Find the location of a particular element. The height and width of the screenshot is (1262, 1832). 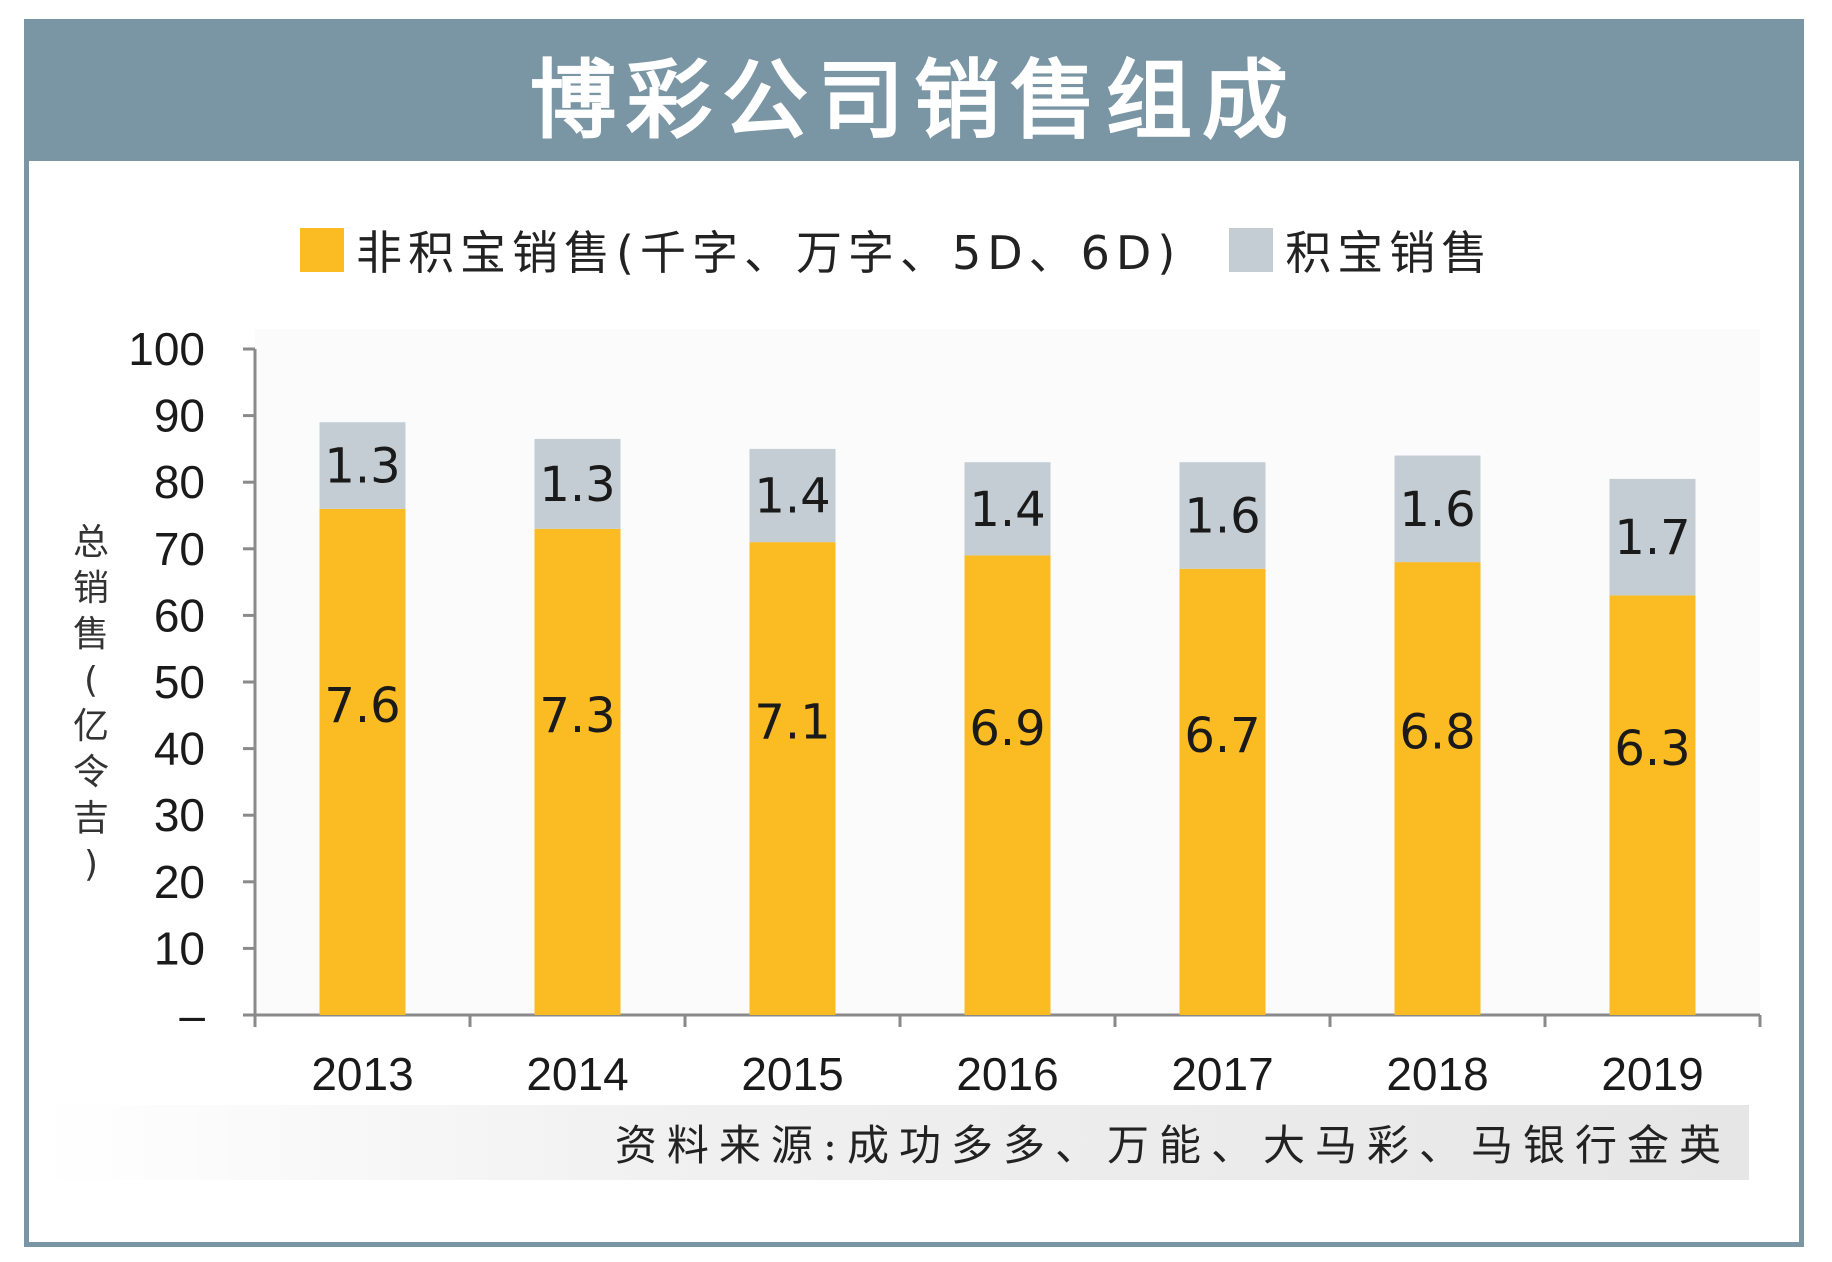

legend-item-non-jackpot: 非积宝销售(千字、万字、5D、6D) is located at coordinates (740, 250).